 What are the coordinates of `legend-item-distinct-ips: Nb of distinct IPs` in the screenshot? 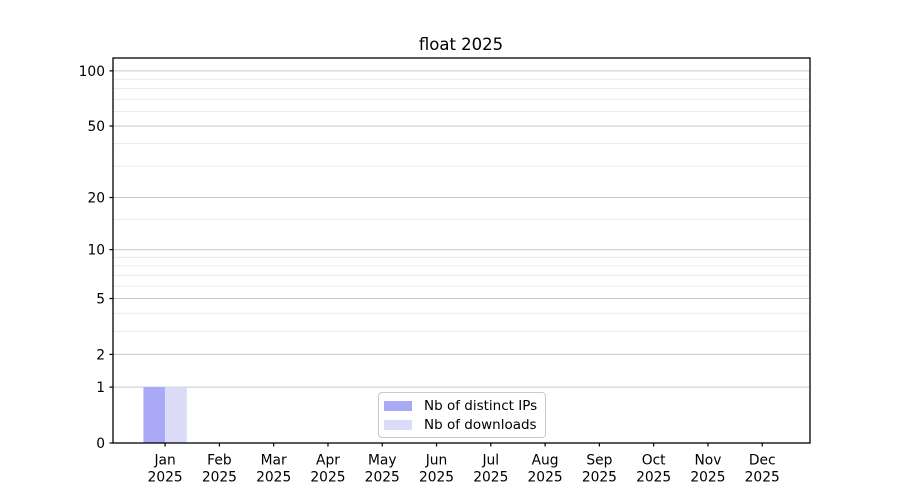 It's located at (461, 405).